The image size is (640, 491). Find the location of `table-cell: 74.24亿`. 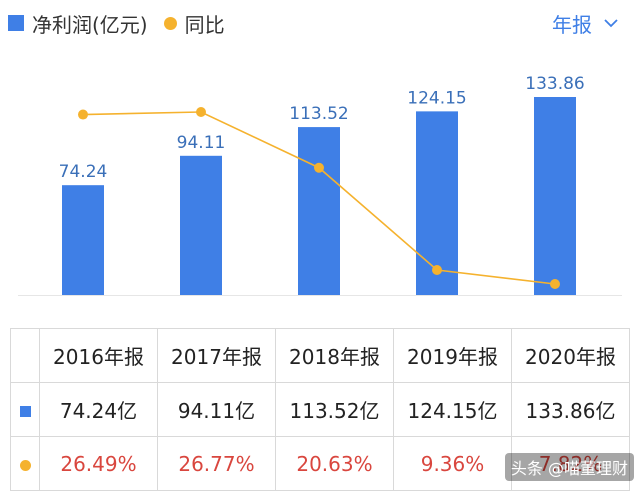

table-cell: 74.24亿 is located at coordinates (98, 409).